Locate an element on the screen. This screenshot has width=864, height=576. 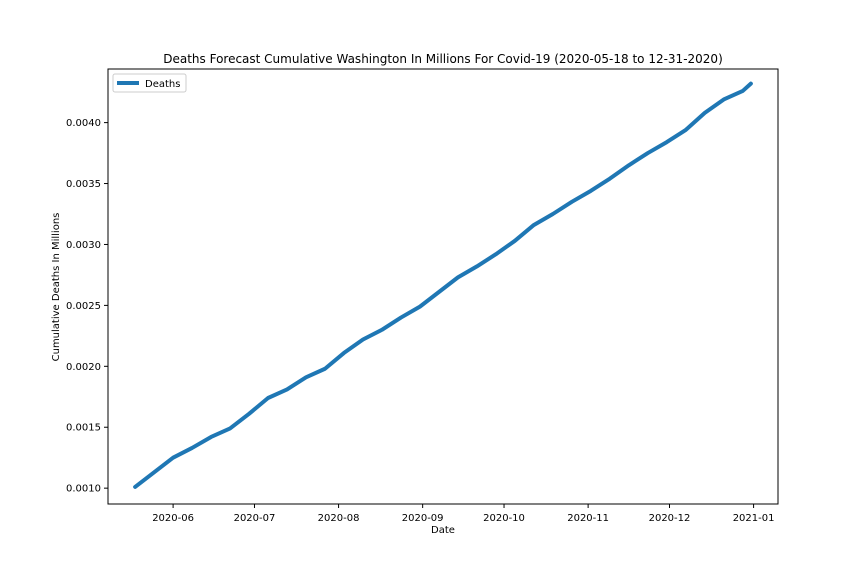
x-tick-label: 2020-08 is located at coordinates (339, 518).